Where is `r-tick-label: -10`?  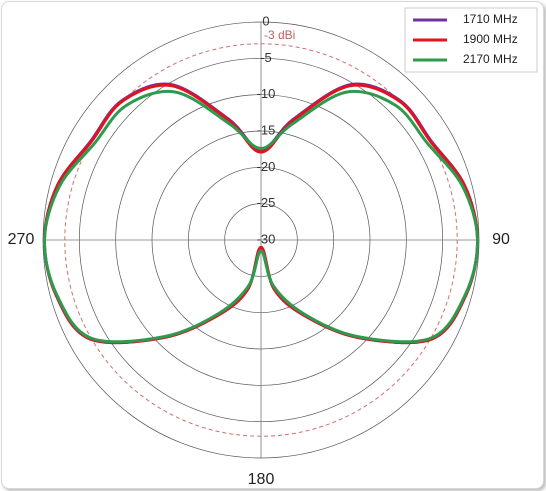 r-tick-label: -10 is located at coordinates (266, 93).